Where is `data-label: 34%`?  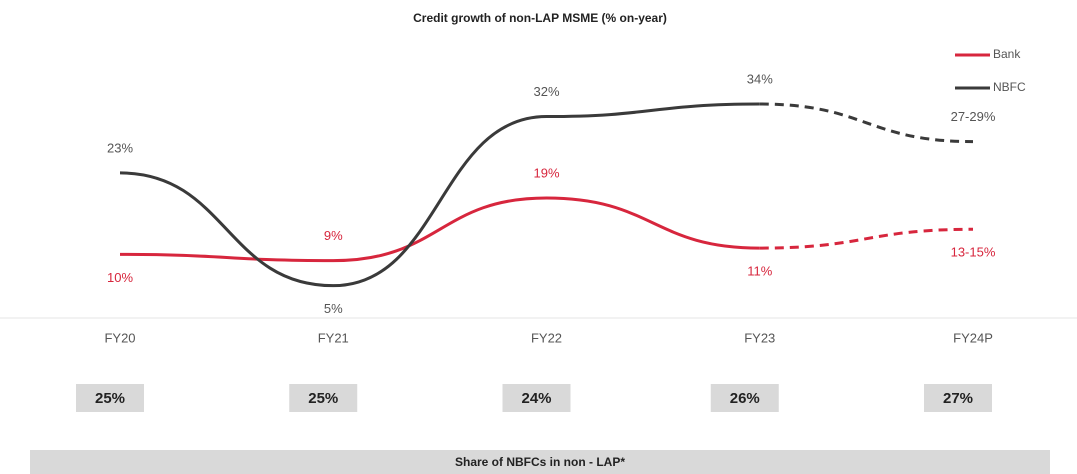 data-label: 34% is located at coordinates (760, 78).